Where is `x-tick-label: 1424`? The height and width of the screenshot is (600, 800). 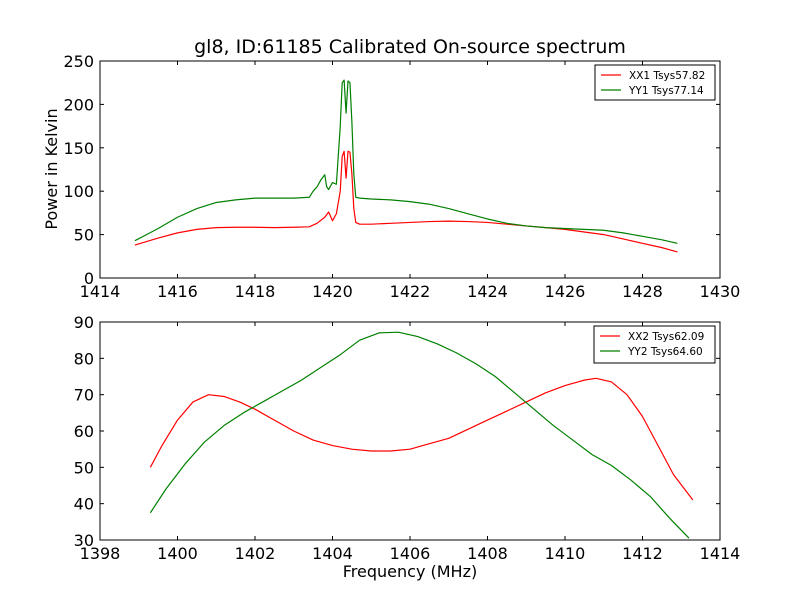
x-tick-label: 1424 is located at coordinates (487, 291).